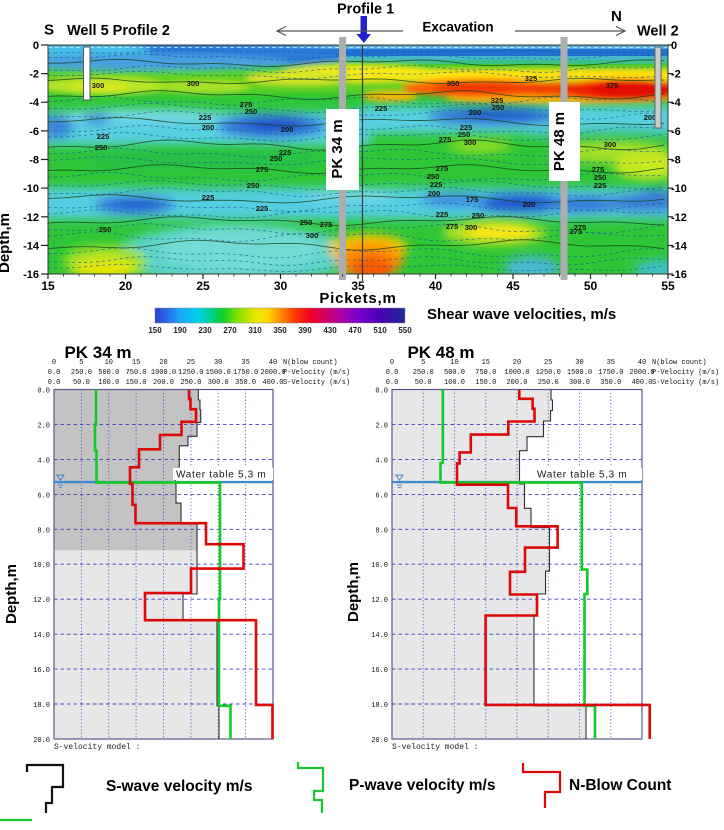 The width and height of the screenshot is (724, 830). What do you see at coordinates (620, 785) in the screenshot?
I see `svg-text: N-Blow Count` at bounding box center [620, 785].